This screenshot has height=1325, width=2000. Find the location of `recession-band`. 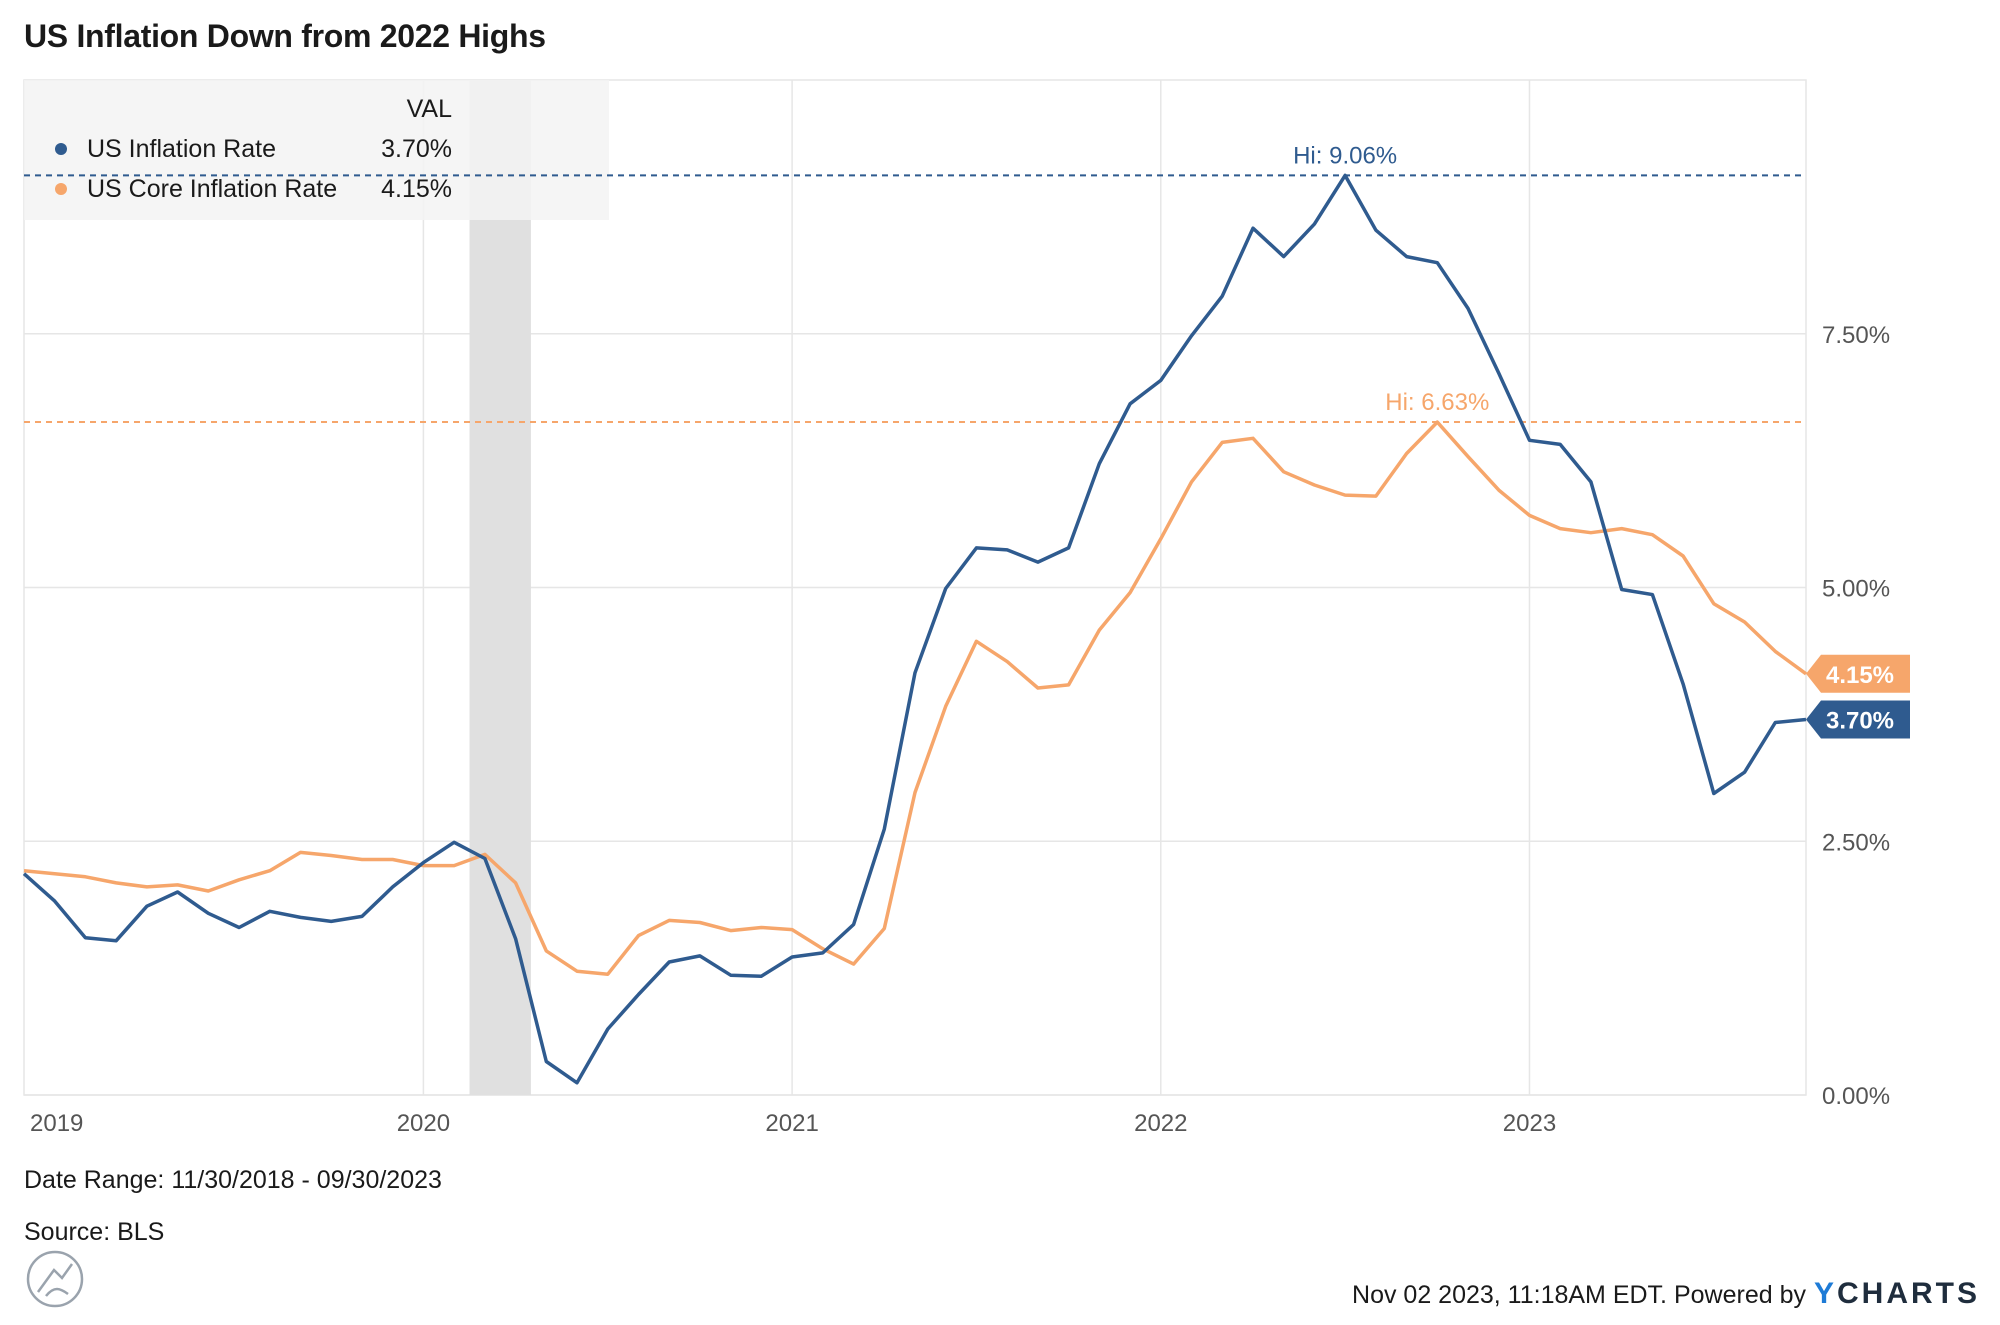

recession-band is located at coordinates (500, 587).